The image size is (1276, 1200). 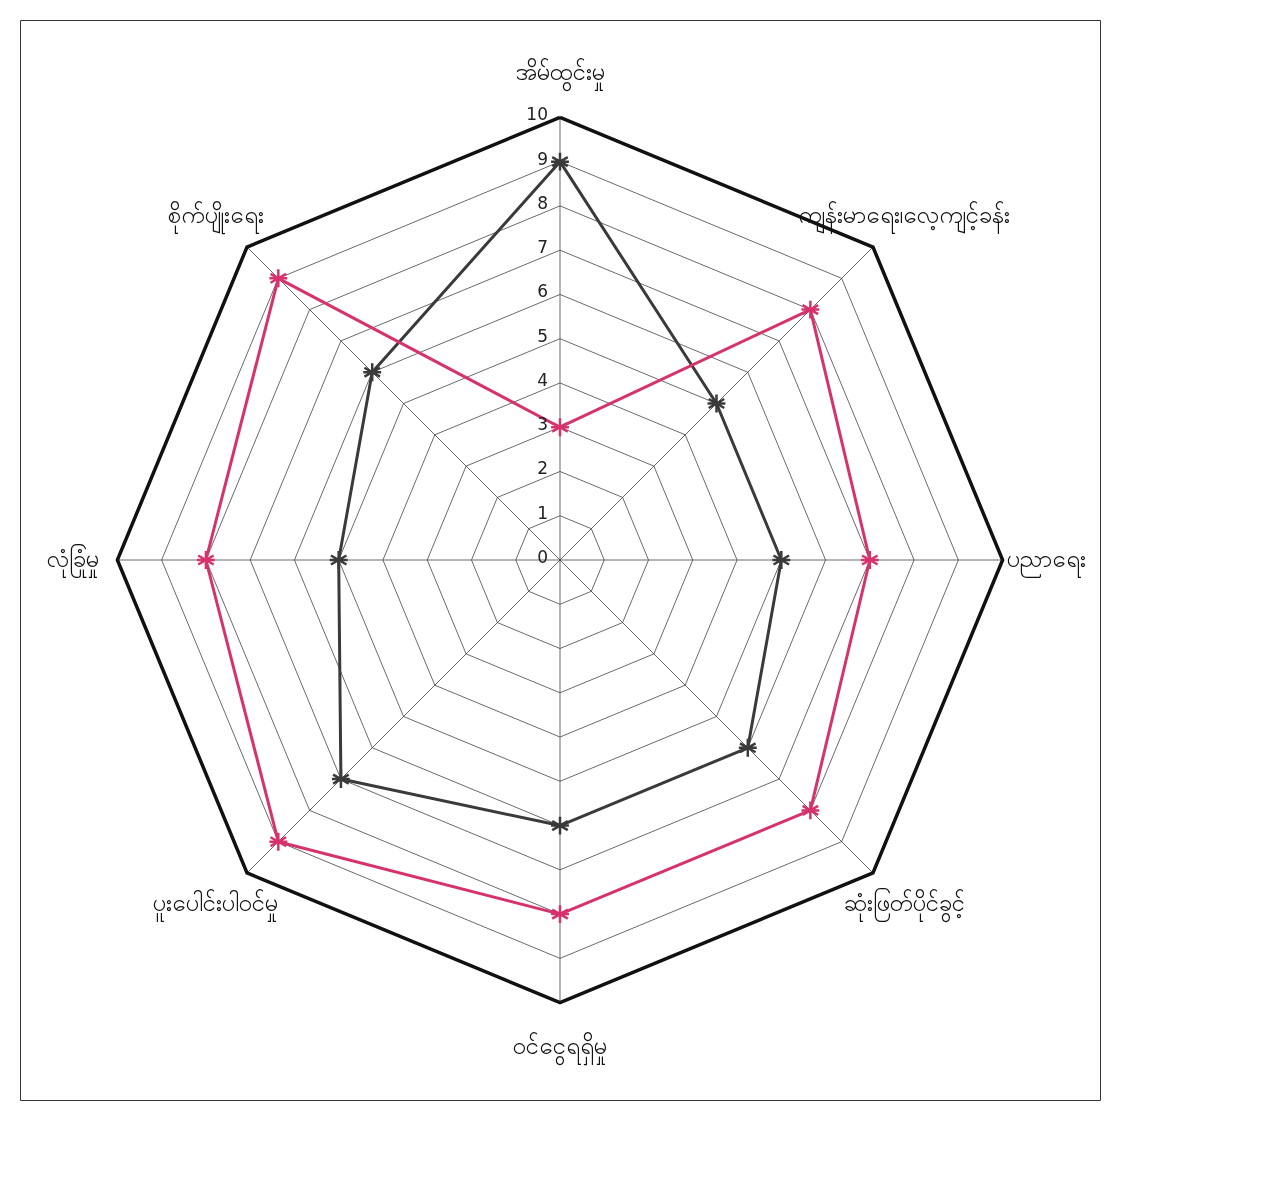 I want to click on spoke-label: ပူးပေါင်းပါဝင်မှု, so click(x=216, y=905).